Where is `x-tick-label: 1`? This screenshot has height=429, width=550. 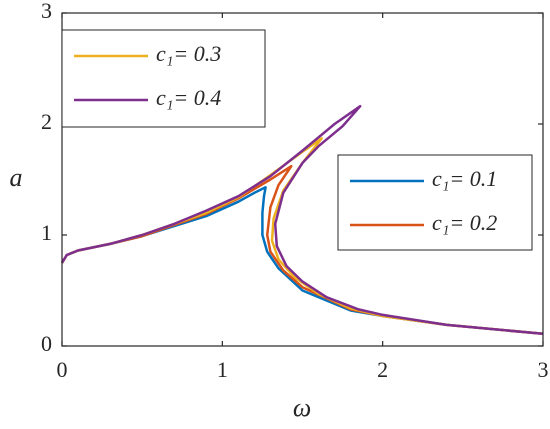
x-tick-label: 1 is located at coordinates (222, 369).